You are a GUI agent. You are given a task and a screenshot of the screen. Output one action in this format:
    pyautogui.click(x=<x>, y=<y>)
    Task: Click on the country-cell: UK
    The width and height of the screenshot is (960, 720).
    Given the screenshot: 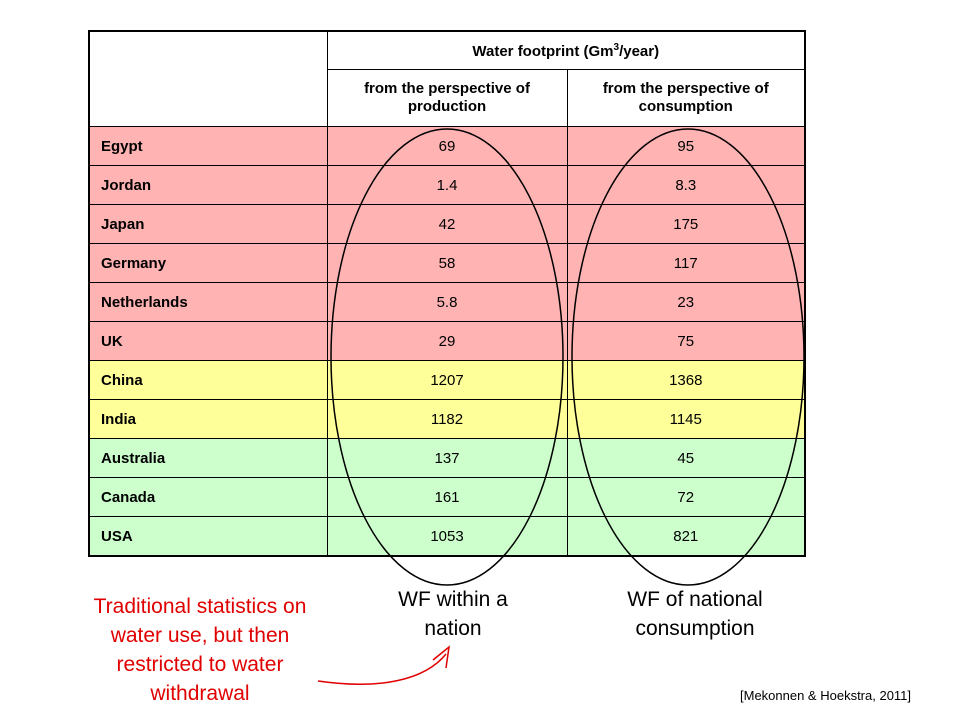 What is the action you would take?
    pyautogui.click(x=208, y=341)
    